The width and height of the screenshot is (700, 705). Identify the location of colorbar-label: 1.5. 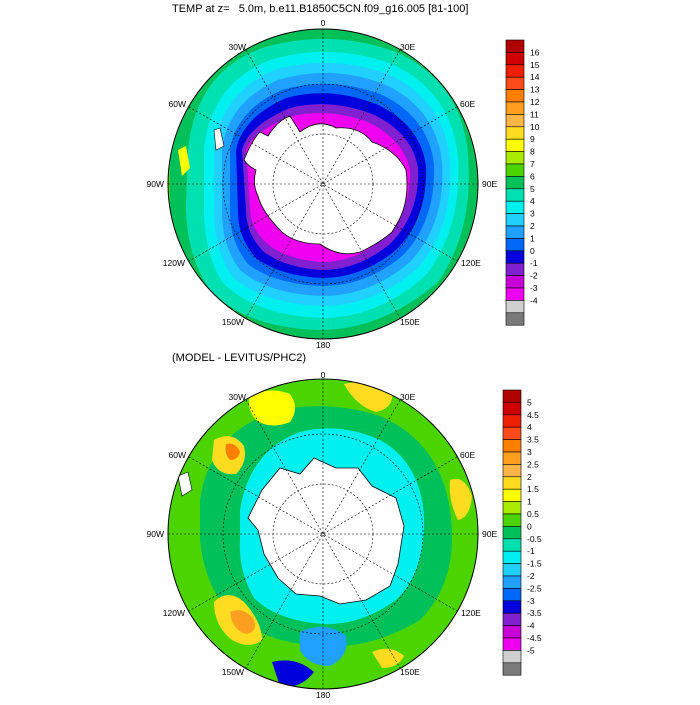
(533, 489).